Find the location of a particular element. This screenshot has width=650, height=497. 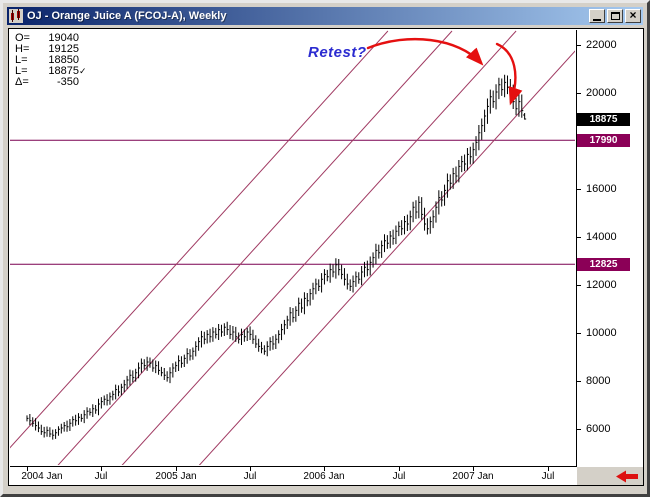

legend-row: H= 19125 is located at coordinates (47, 49).